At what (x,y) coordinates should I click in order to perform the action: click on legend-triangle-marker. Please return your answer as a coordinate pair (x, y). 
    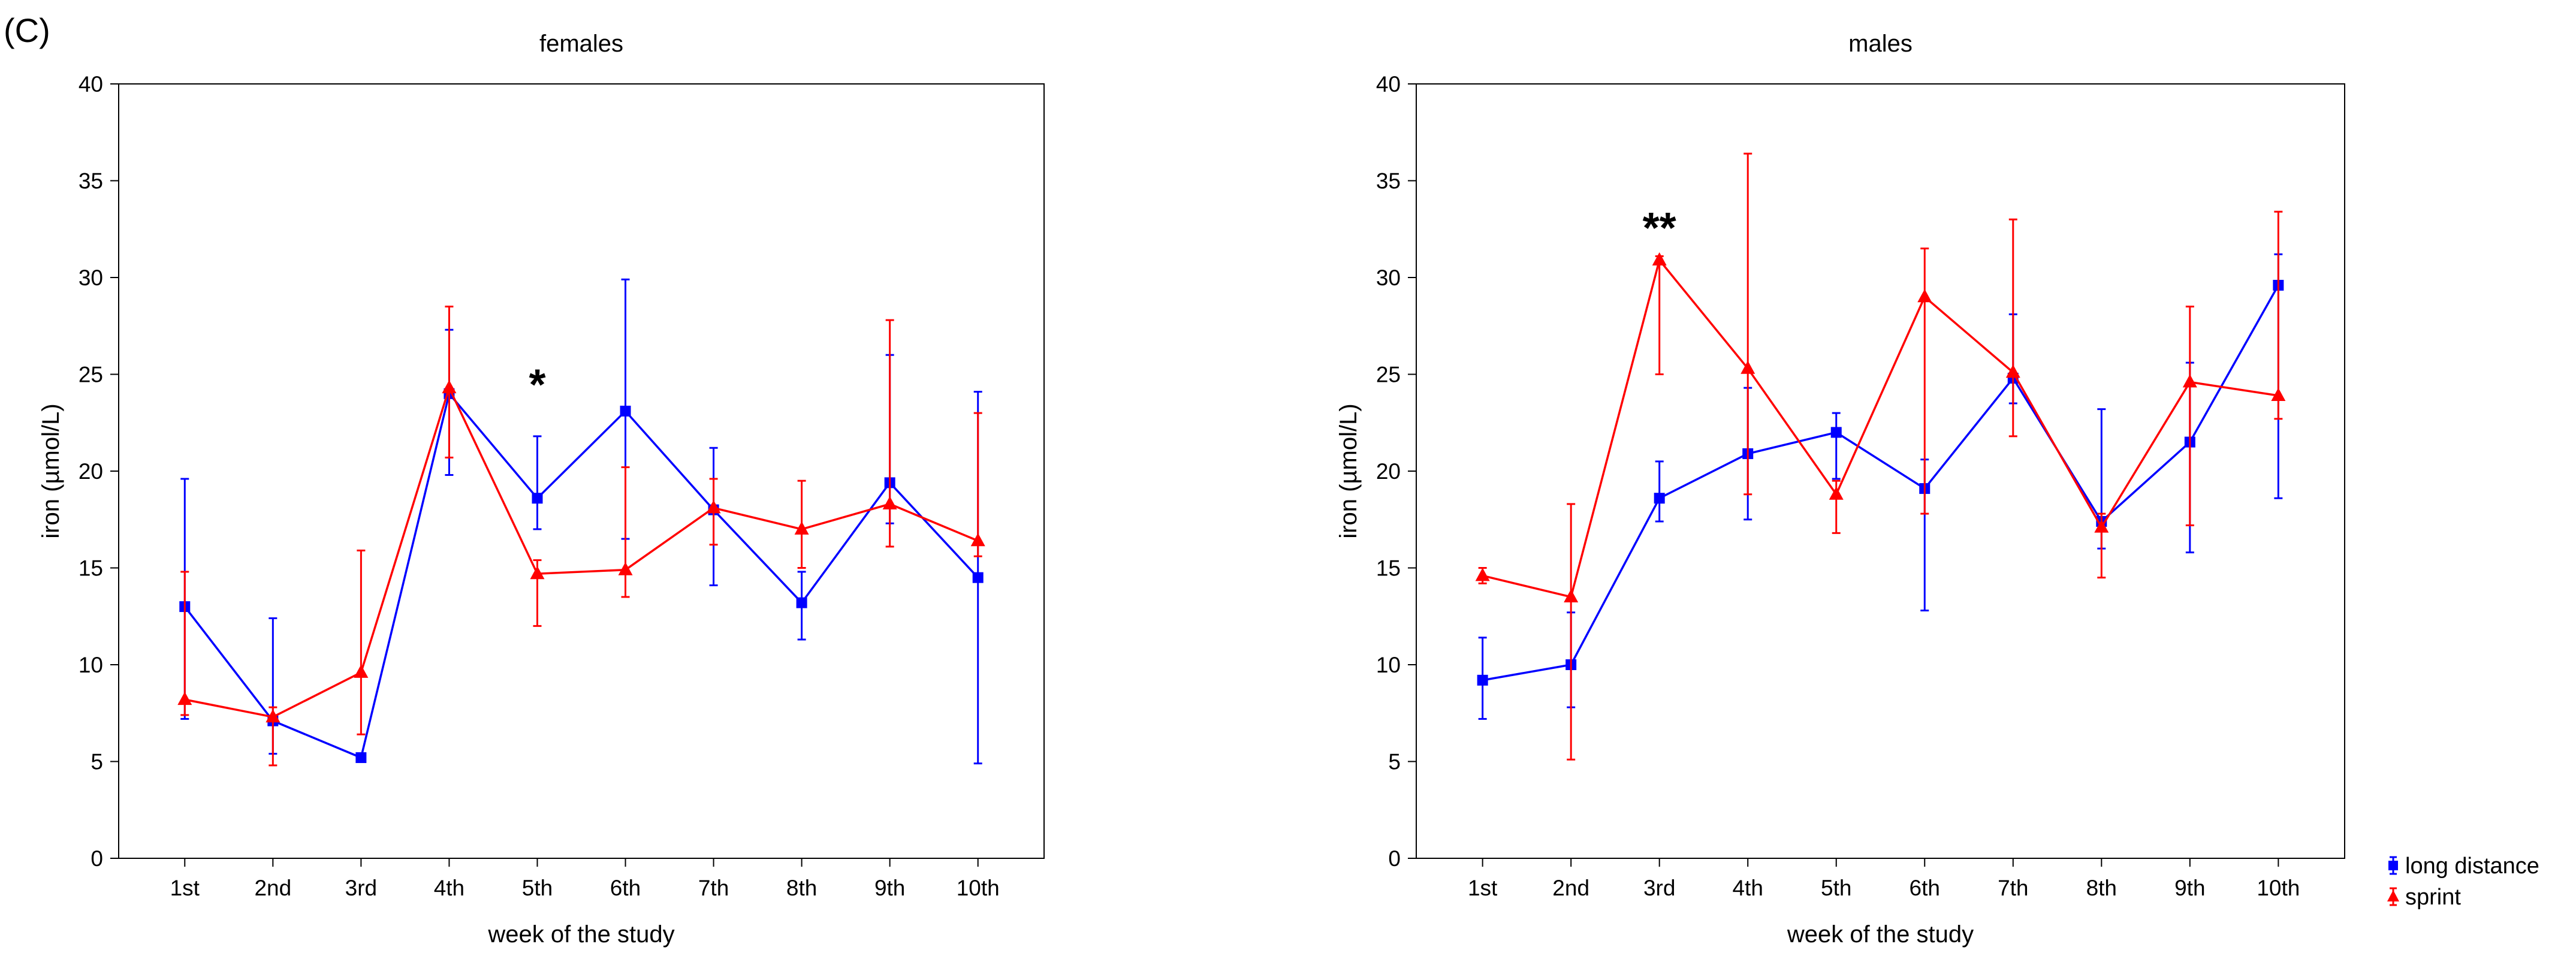
    Looking at the image, I should click on (2393, 895).